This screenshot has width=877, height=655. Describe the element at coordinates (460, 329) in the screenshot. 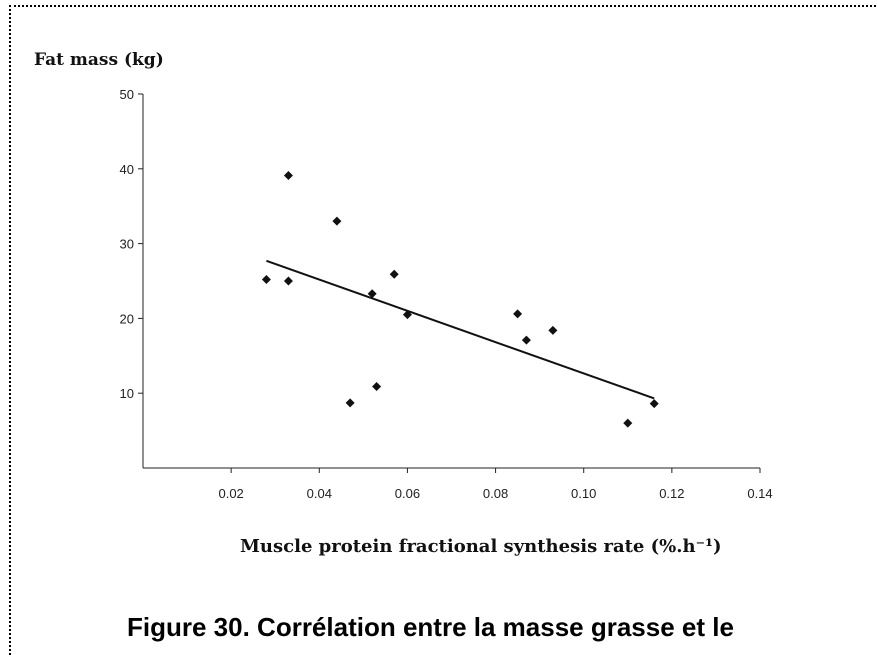

I see `trendline` at that location.